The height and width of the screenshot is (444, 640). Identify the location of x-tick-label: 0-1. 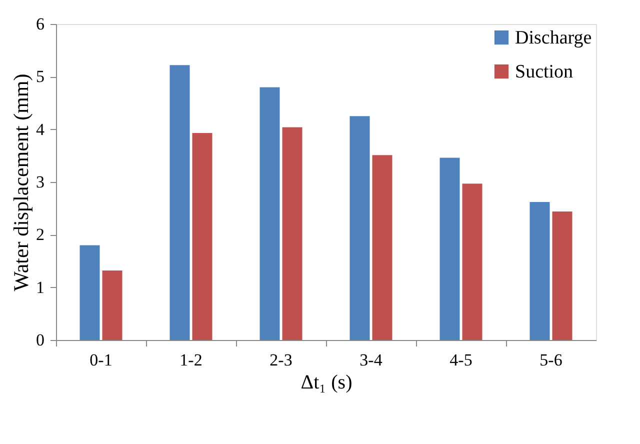
(101, 360).